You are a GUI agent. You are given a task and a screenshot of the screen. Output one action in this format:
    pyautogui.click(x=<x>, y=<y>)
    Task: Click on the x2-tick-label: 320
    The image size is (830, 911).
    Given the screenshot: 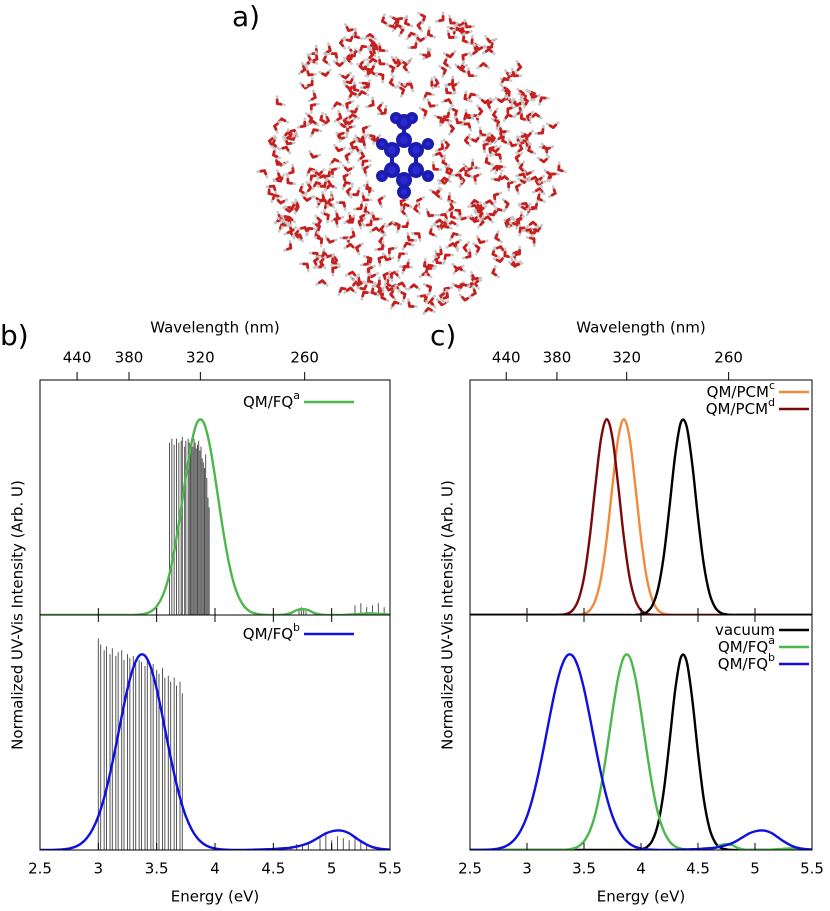 What is the action you would take?
    pyautogui.click(x=200, y=358)
    